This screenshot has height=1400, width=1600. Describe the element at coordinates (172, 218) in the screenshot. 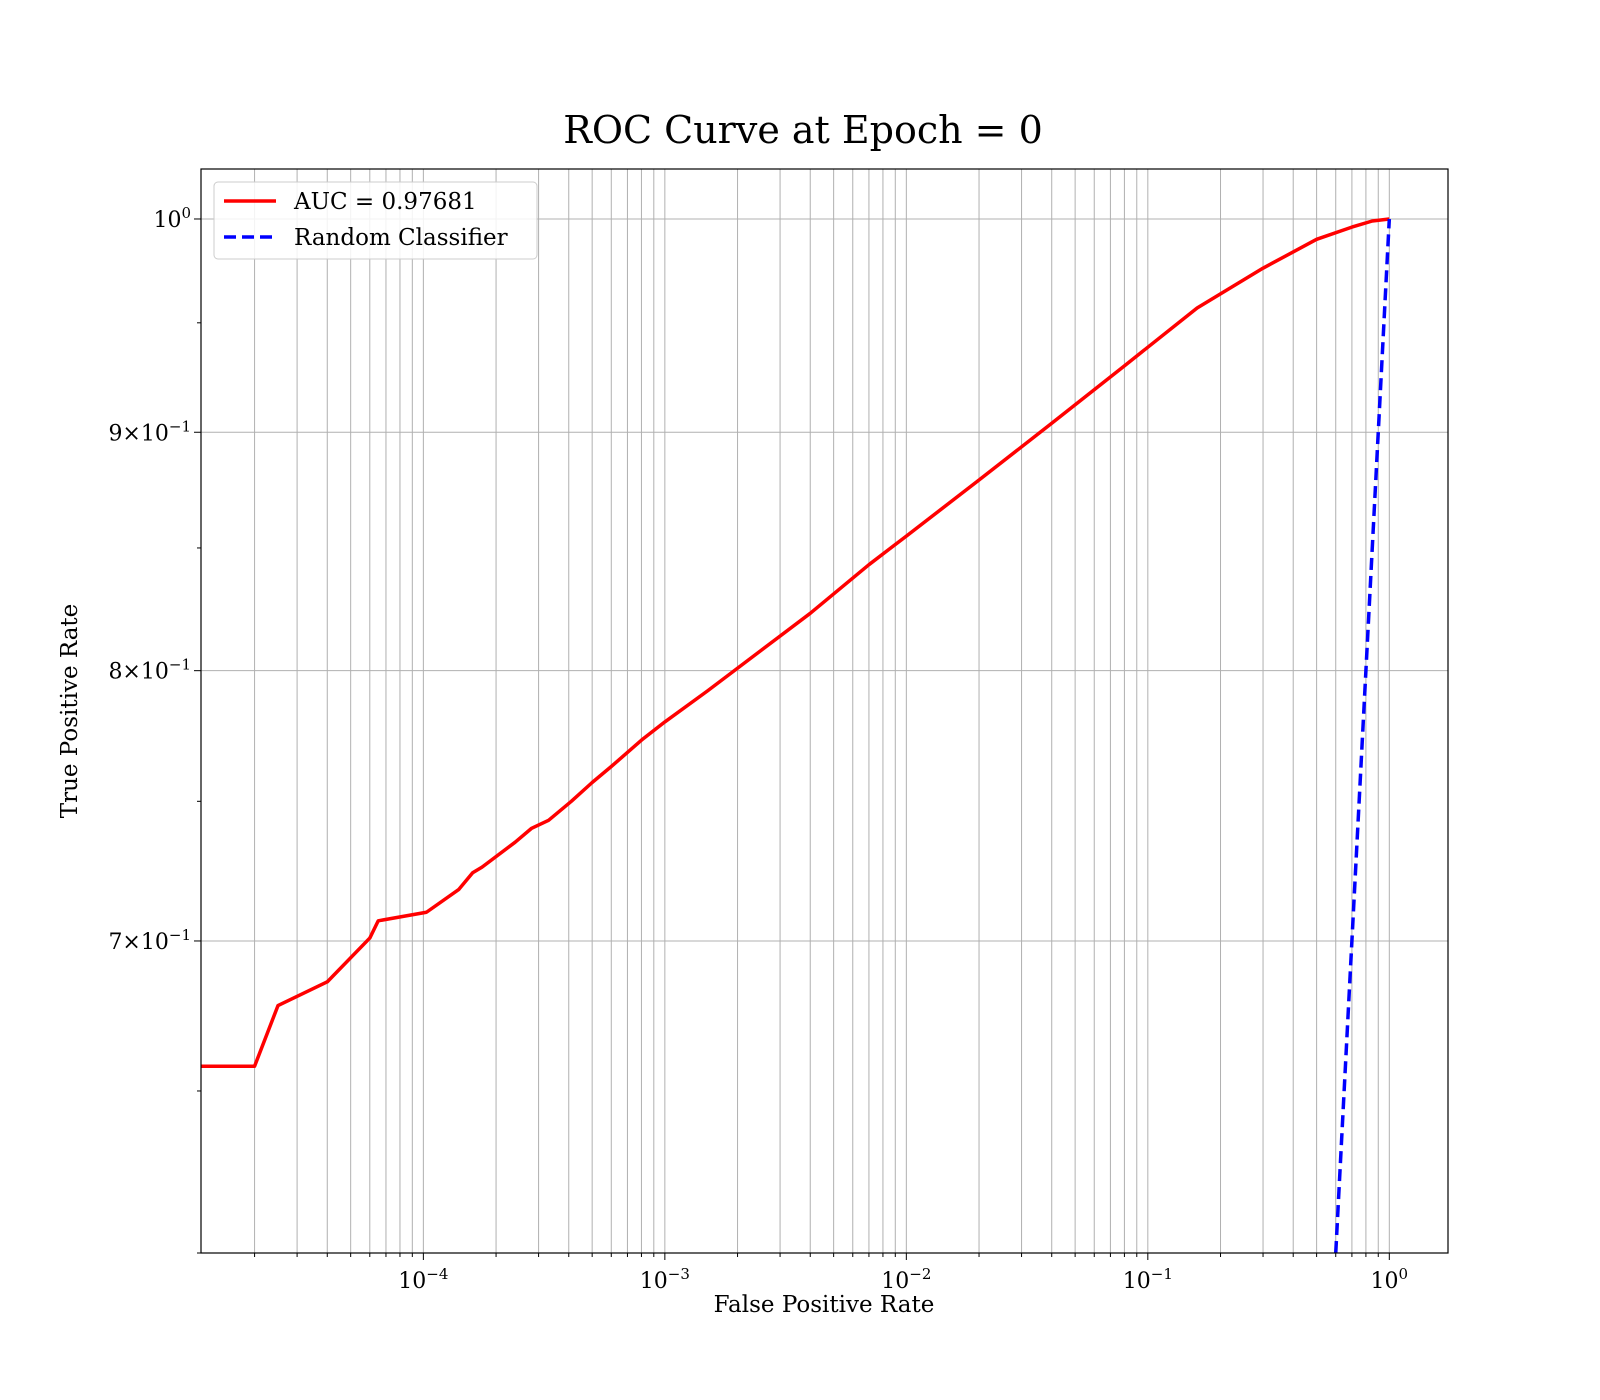

I see `y-tick-label: 100` at that location.